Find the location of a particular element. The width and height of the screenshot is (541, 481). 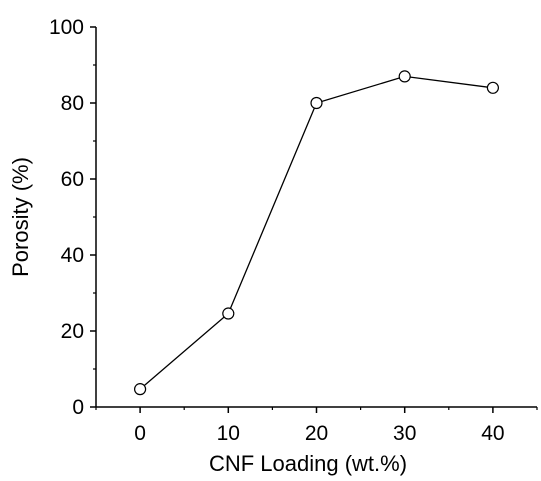

x-tick-label: 20 is located at coordinates (316, 433).